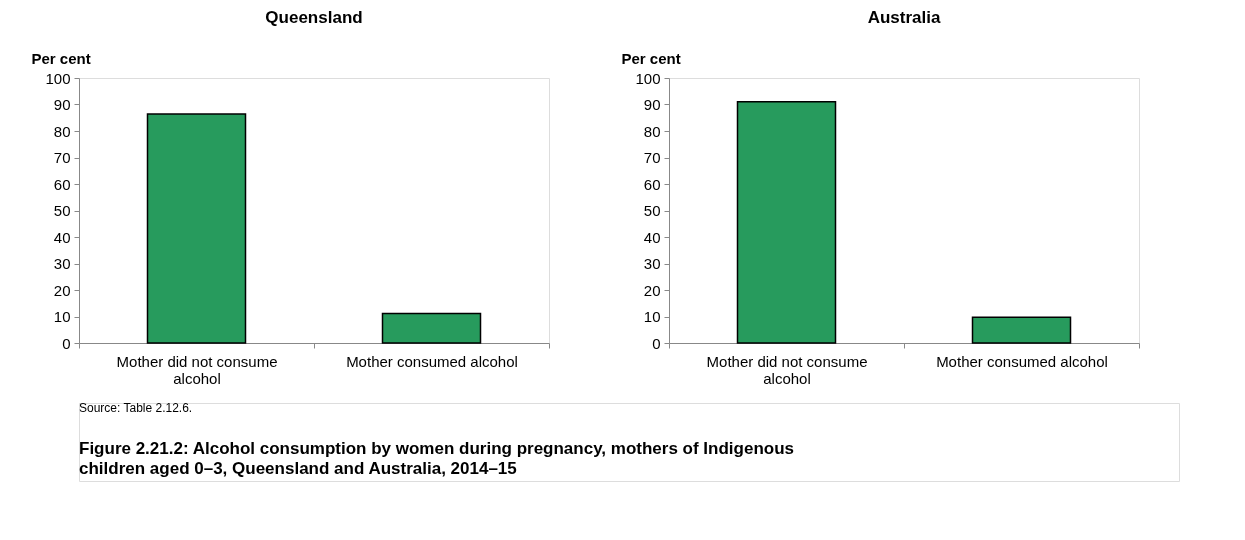  Describe the element at coordinates (904, 17) in the screenshot. I see `chart-title: Australia` at that location.